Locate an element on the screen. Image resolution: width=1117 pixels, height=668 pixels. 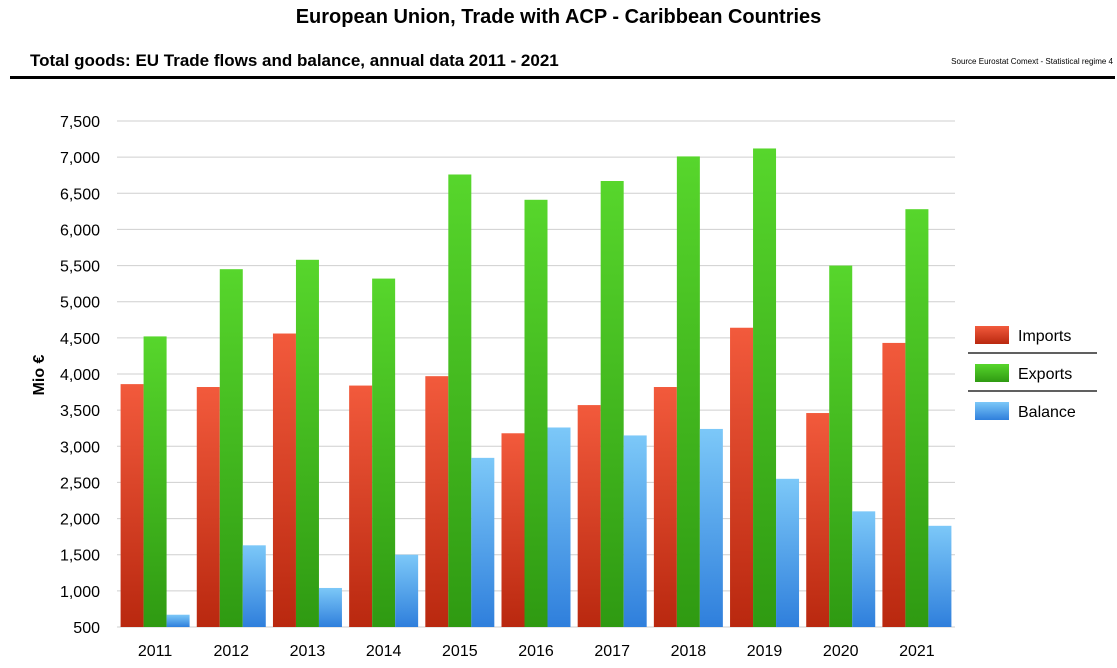
y-tick-label: 4,000 is located at coordinates (80, 375).